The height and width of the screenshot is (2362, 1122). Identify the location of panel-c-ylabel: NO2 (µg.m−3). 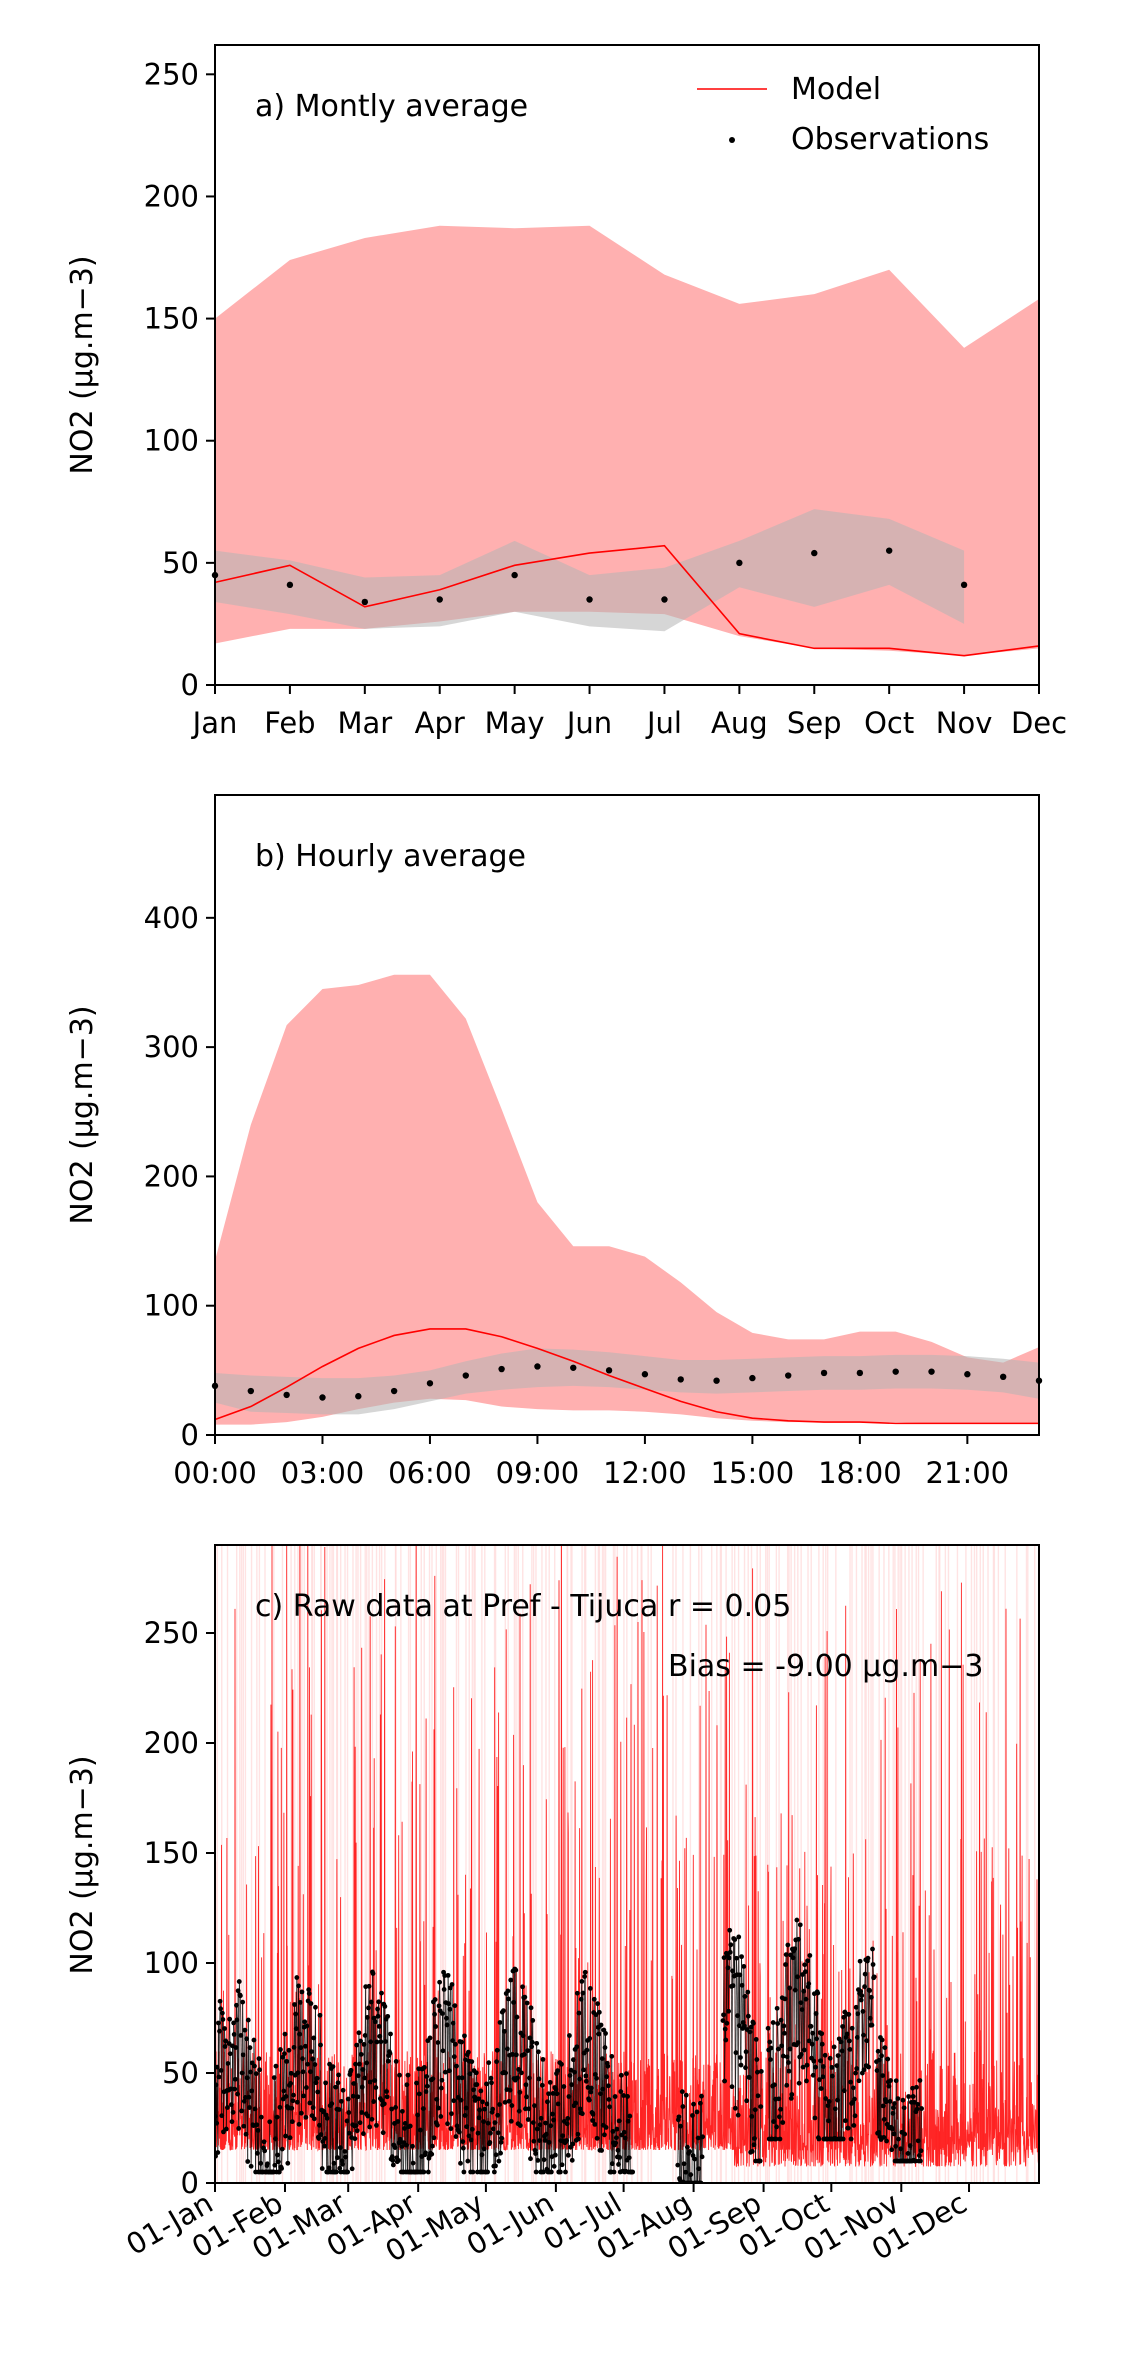
(82, 1864).